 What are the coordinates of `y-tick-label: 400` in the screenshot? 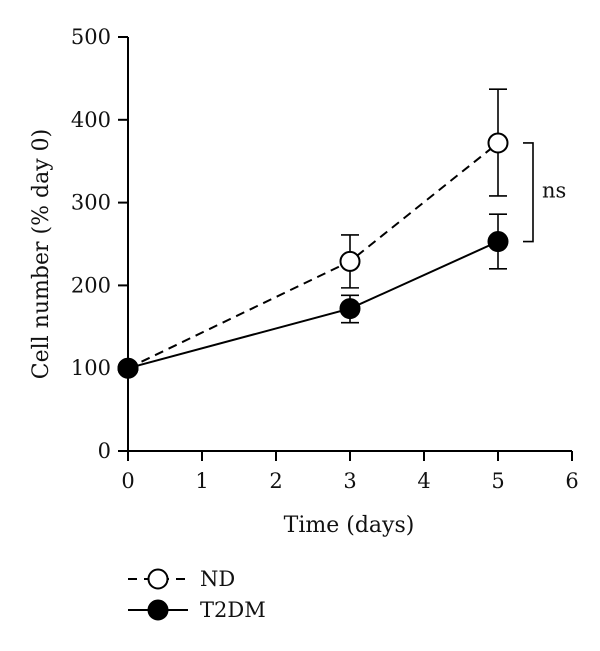 It's located at (91, 120).